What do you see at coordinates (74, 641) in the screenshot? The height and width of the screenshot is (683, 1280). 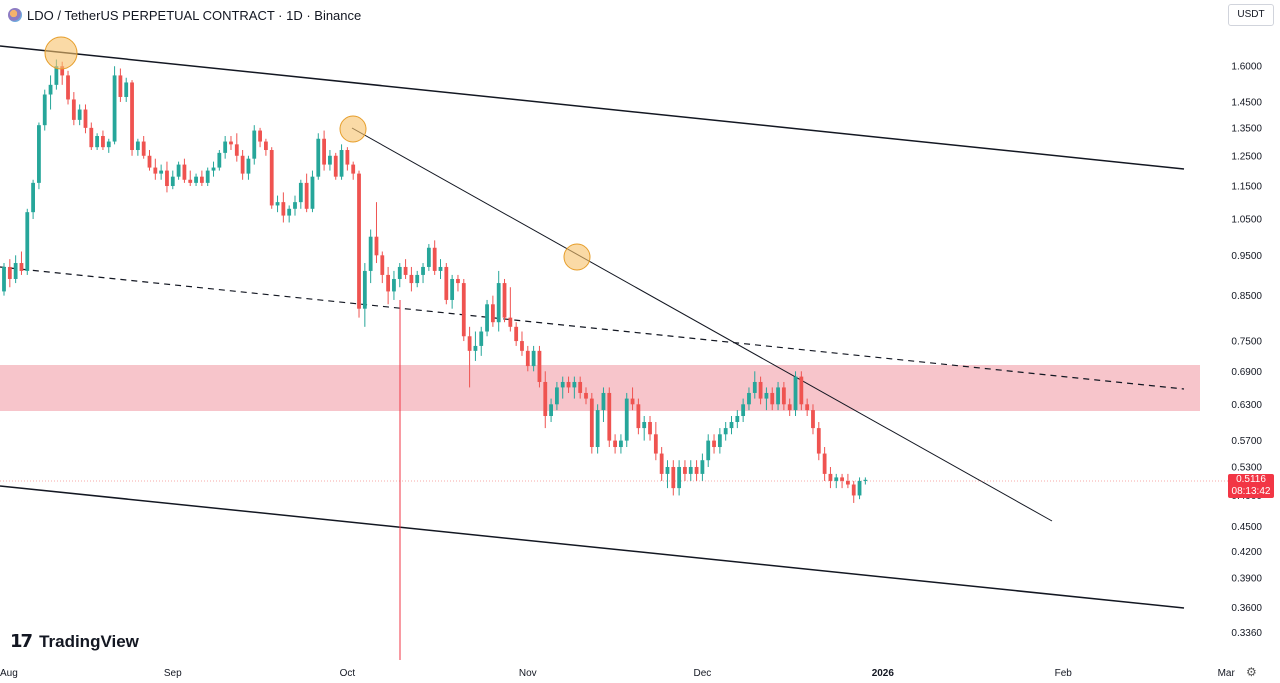 I see `tradingview-logo: 17 TradingView` at bounding box center [74, 641].